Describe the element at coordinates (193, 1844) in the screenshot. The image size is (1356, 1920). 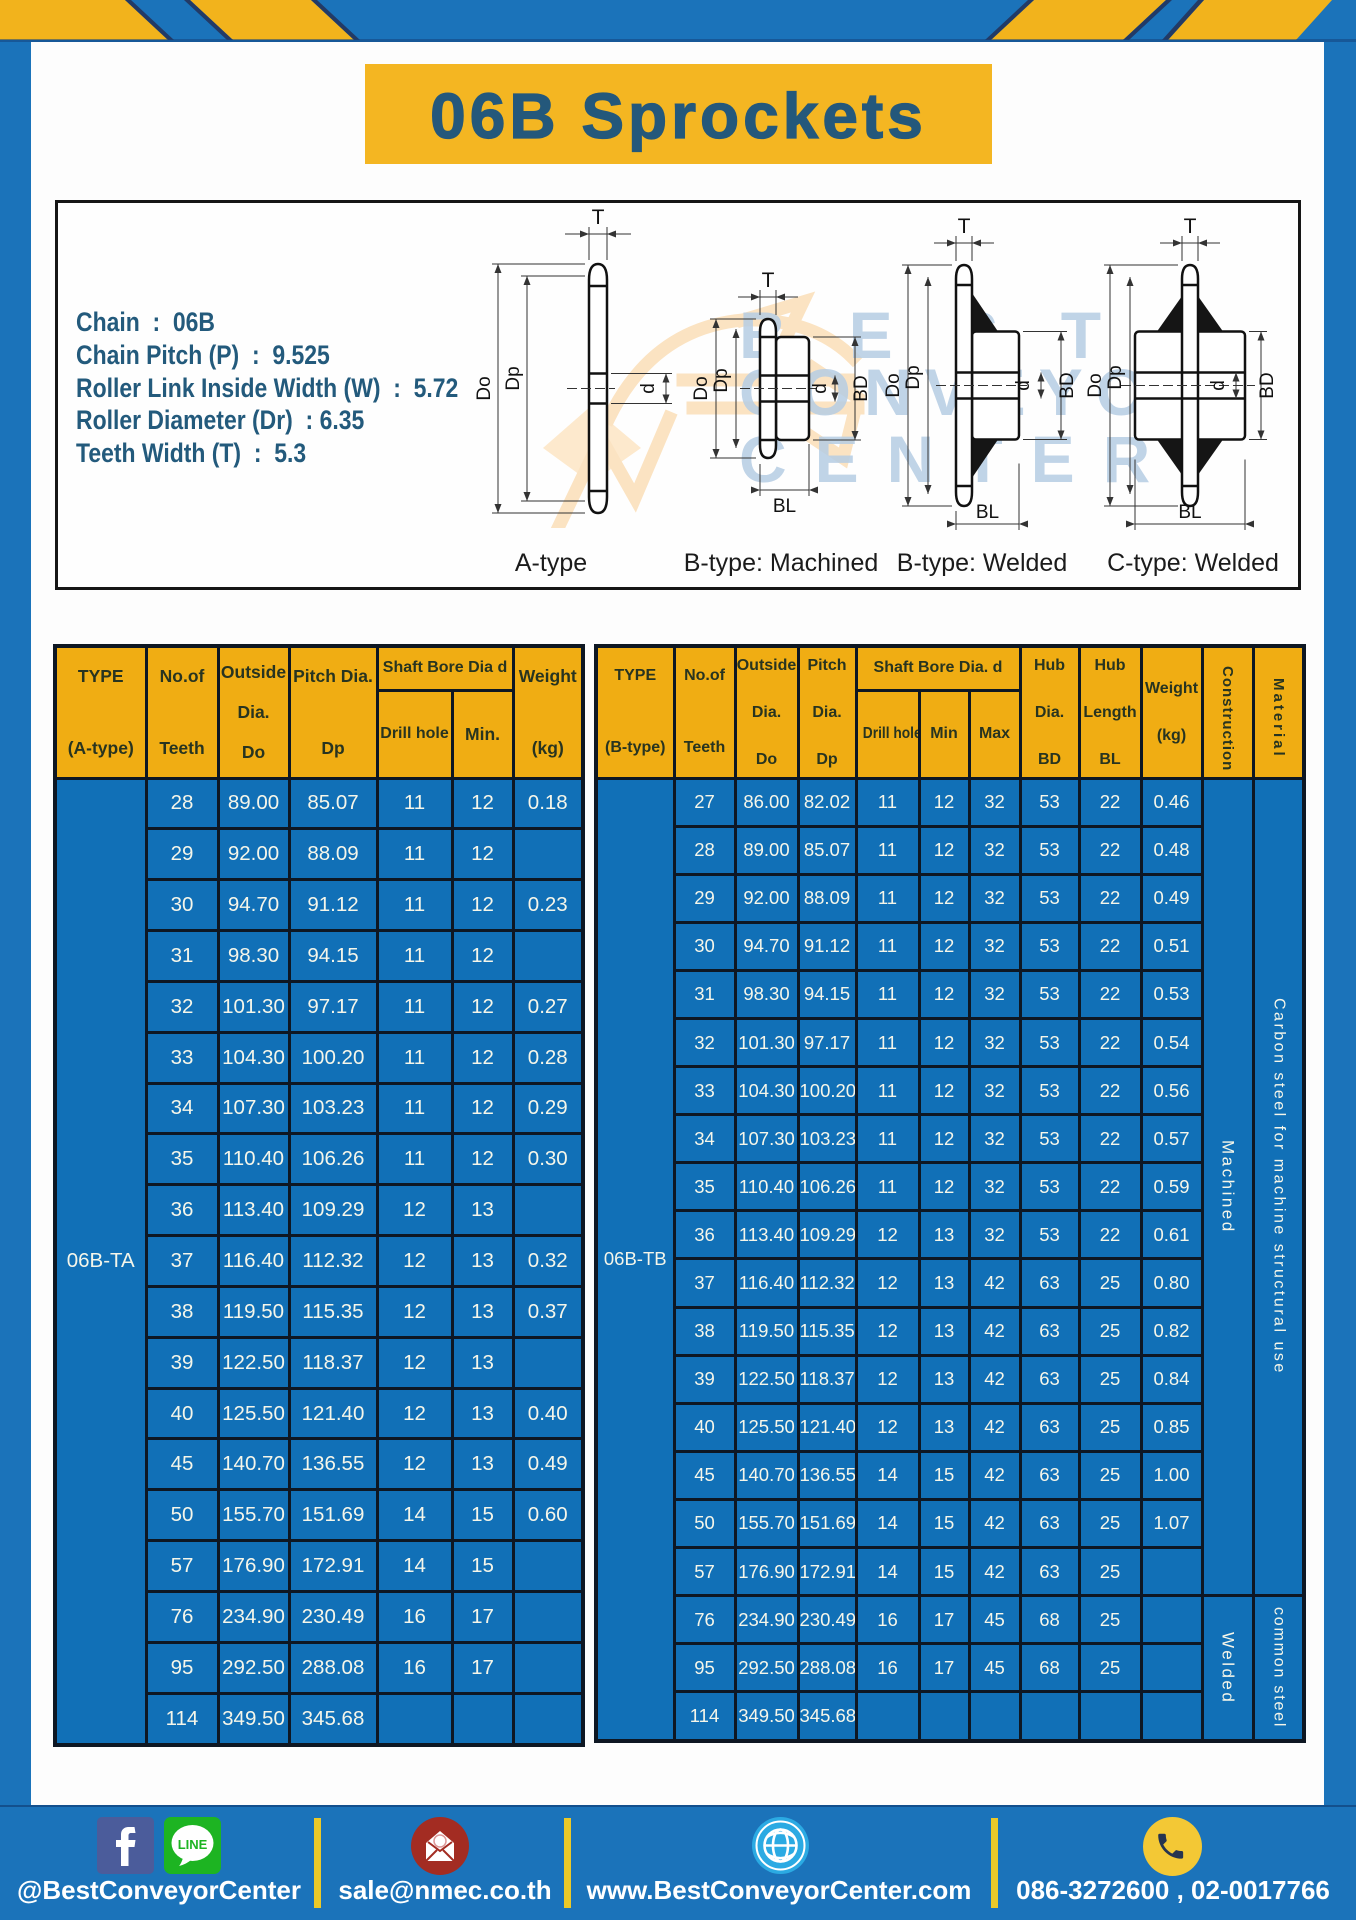
I see `svg-text: LINE` at that location.